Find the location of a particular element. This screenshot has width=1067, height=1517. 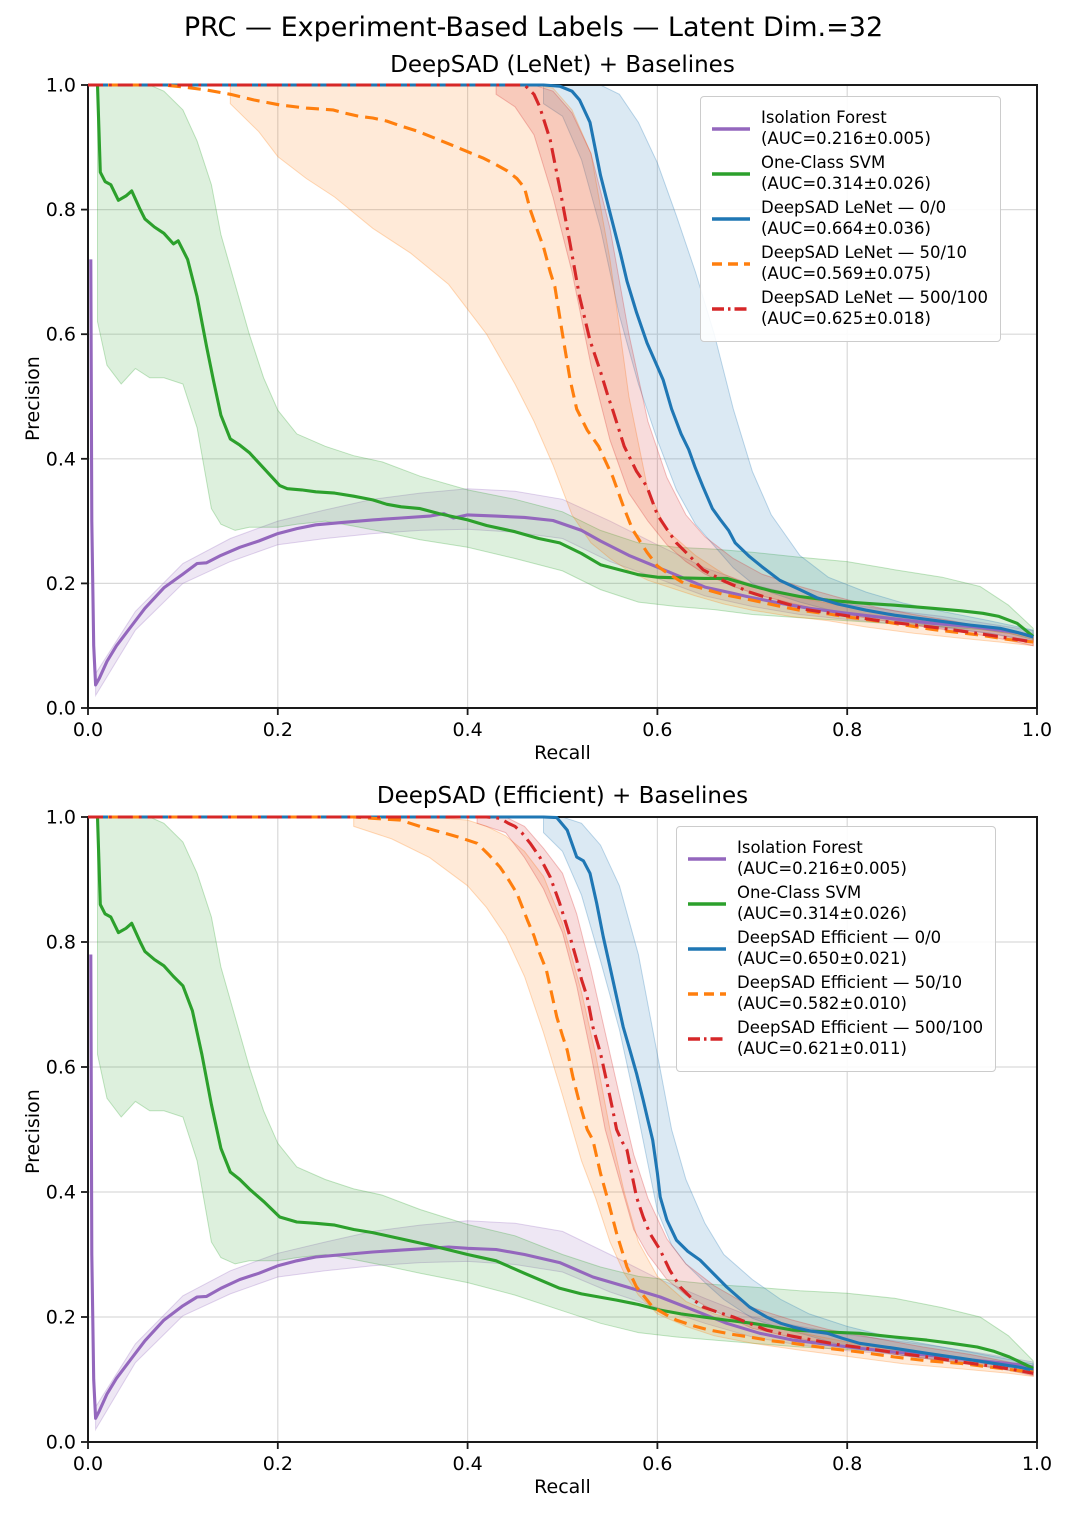

legend-auc-value: (AUC=0.664±0.036) is located at coordinates (846, 228).